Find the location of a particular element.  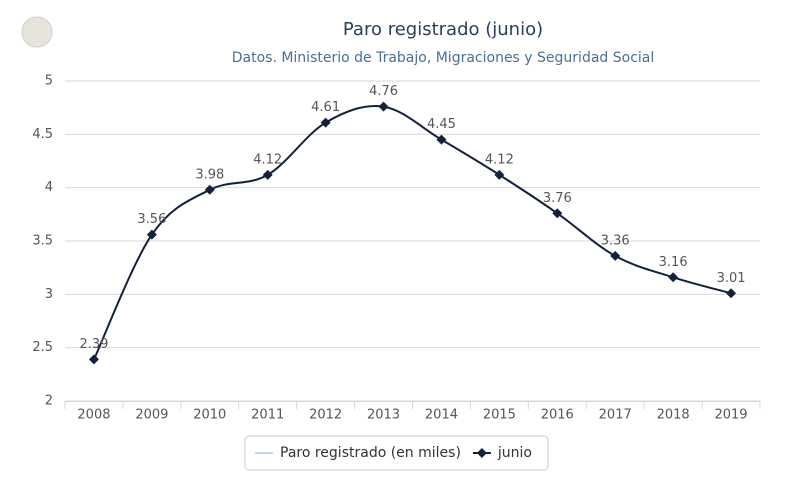

logo is located at coordinates (37, 32).